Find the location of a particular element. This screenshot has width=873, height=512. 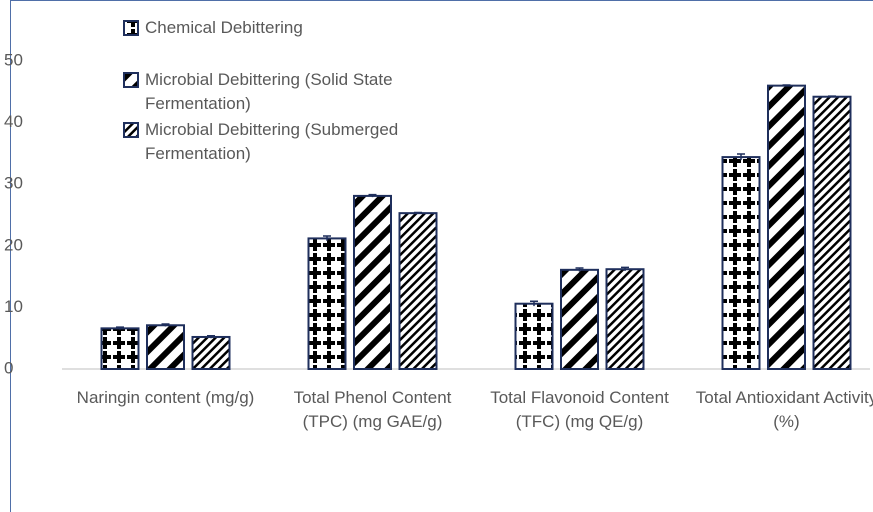

y-tick-label: 10 is located at coordinates (13, 306).